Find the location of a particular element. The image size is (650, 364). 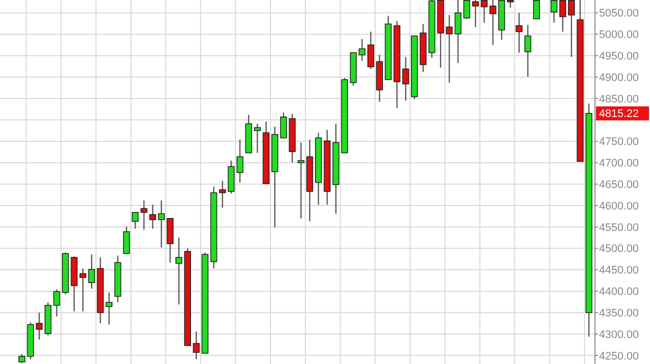

text: 4815.22 is located at coordinates (619, 114).